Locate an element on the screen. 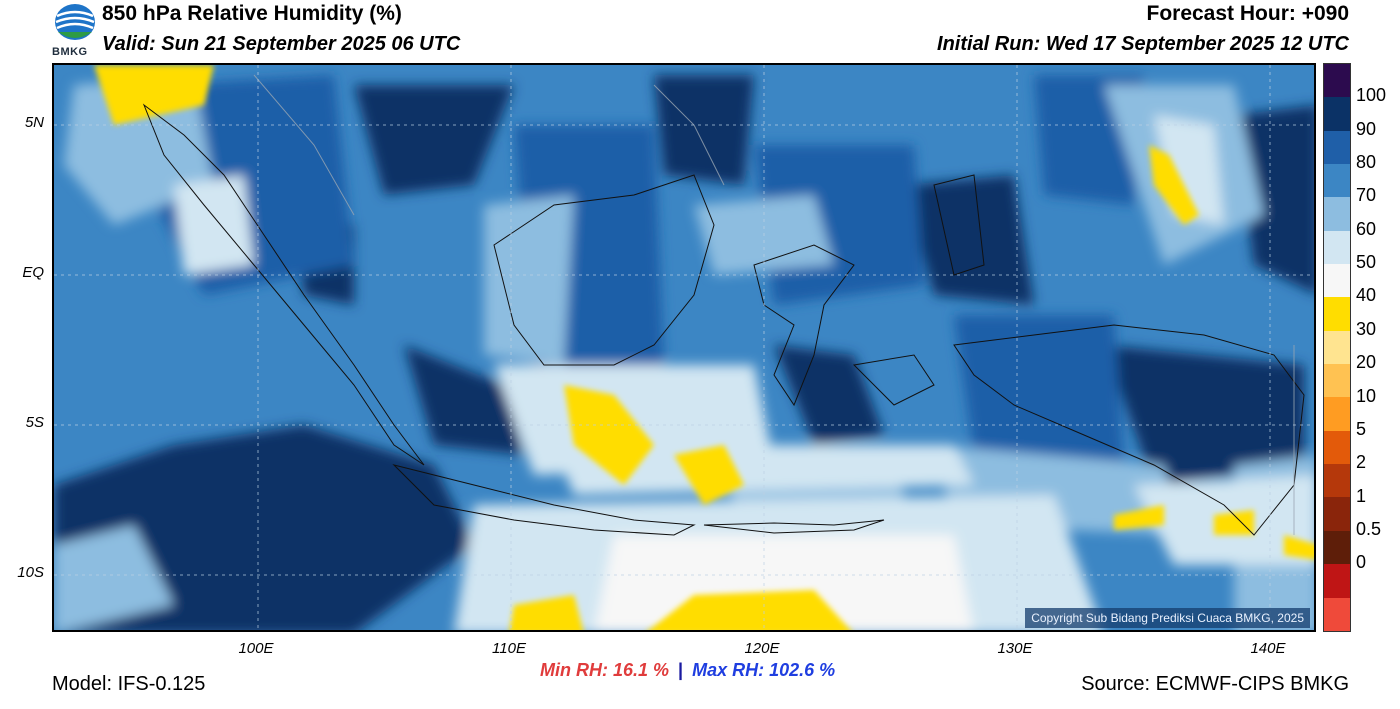 Image resolution: width=1400 pixels, height=709 pixels. colorbar-label: 30 is located at coordinates (1366, 328).